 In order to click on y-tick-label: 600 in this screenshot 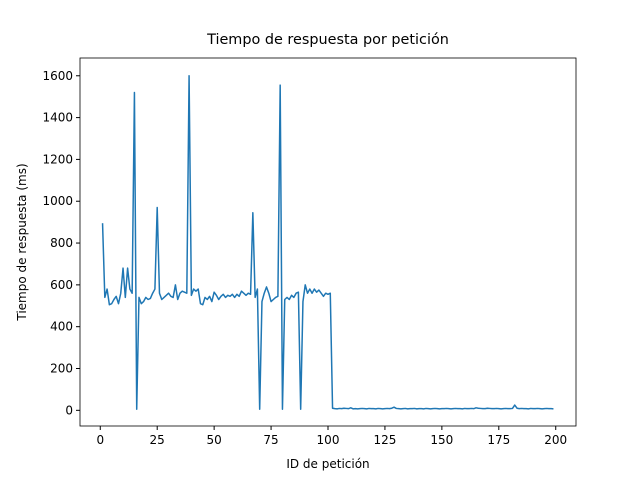, I will do `click(61, 285)`.